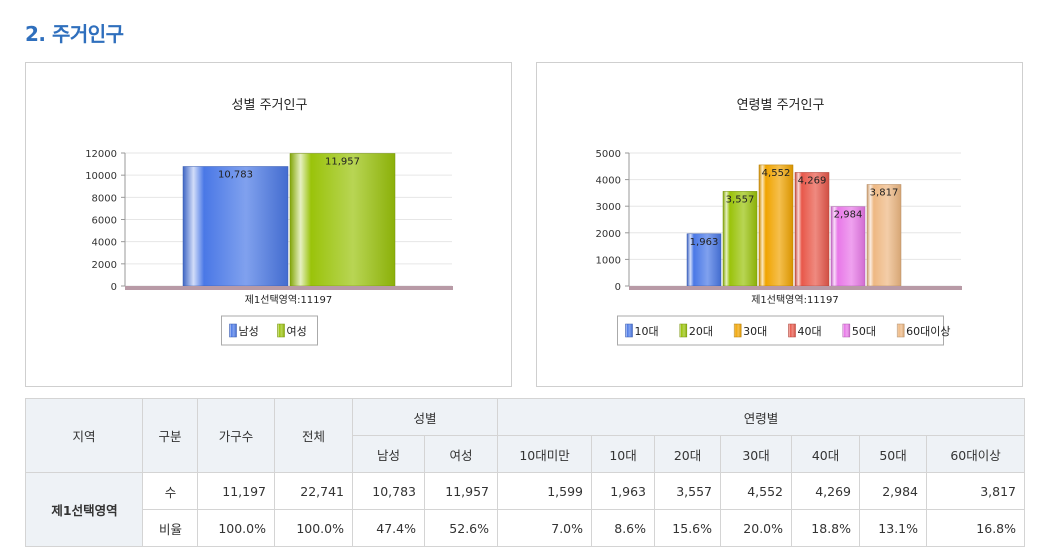 The height and width of the screenshot is (549, 1044). What do you see at coordinates (826, 528) in the screenshot?
I see `table-cell: 18.8%` at bounding box center [826, 528].